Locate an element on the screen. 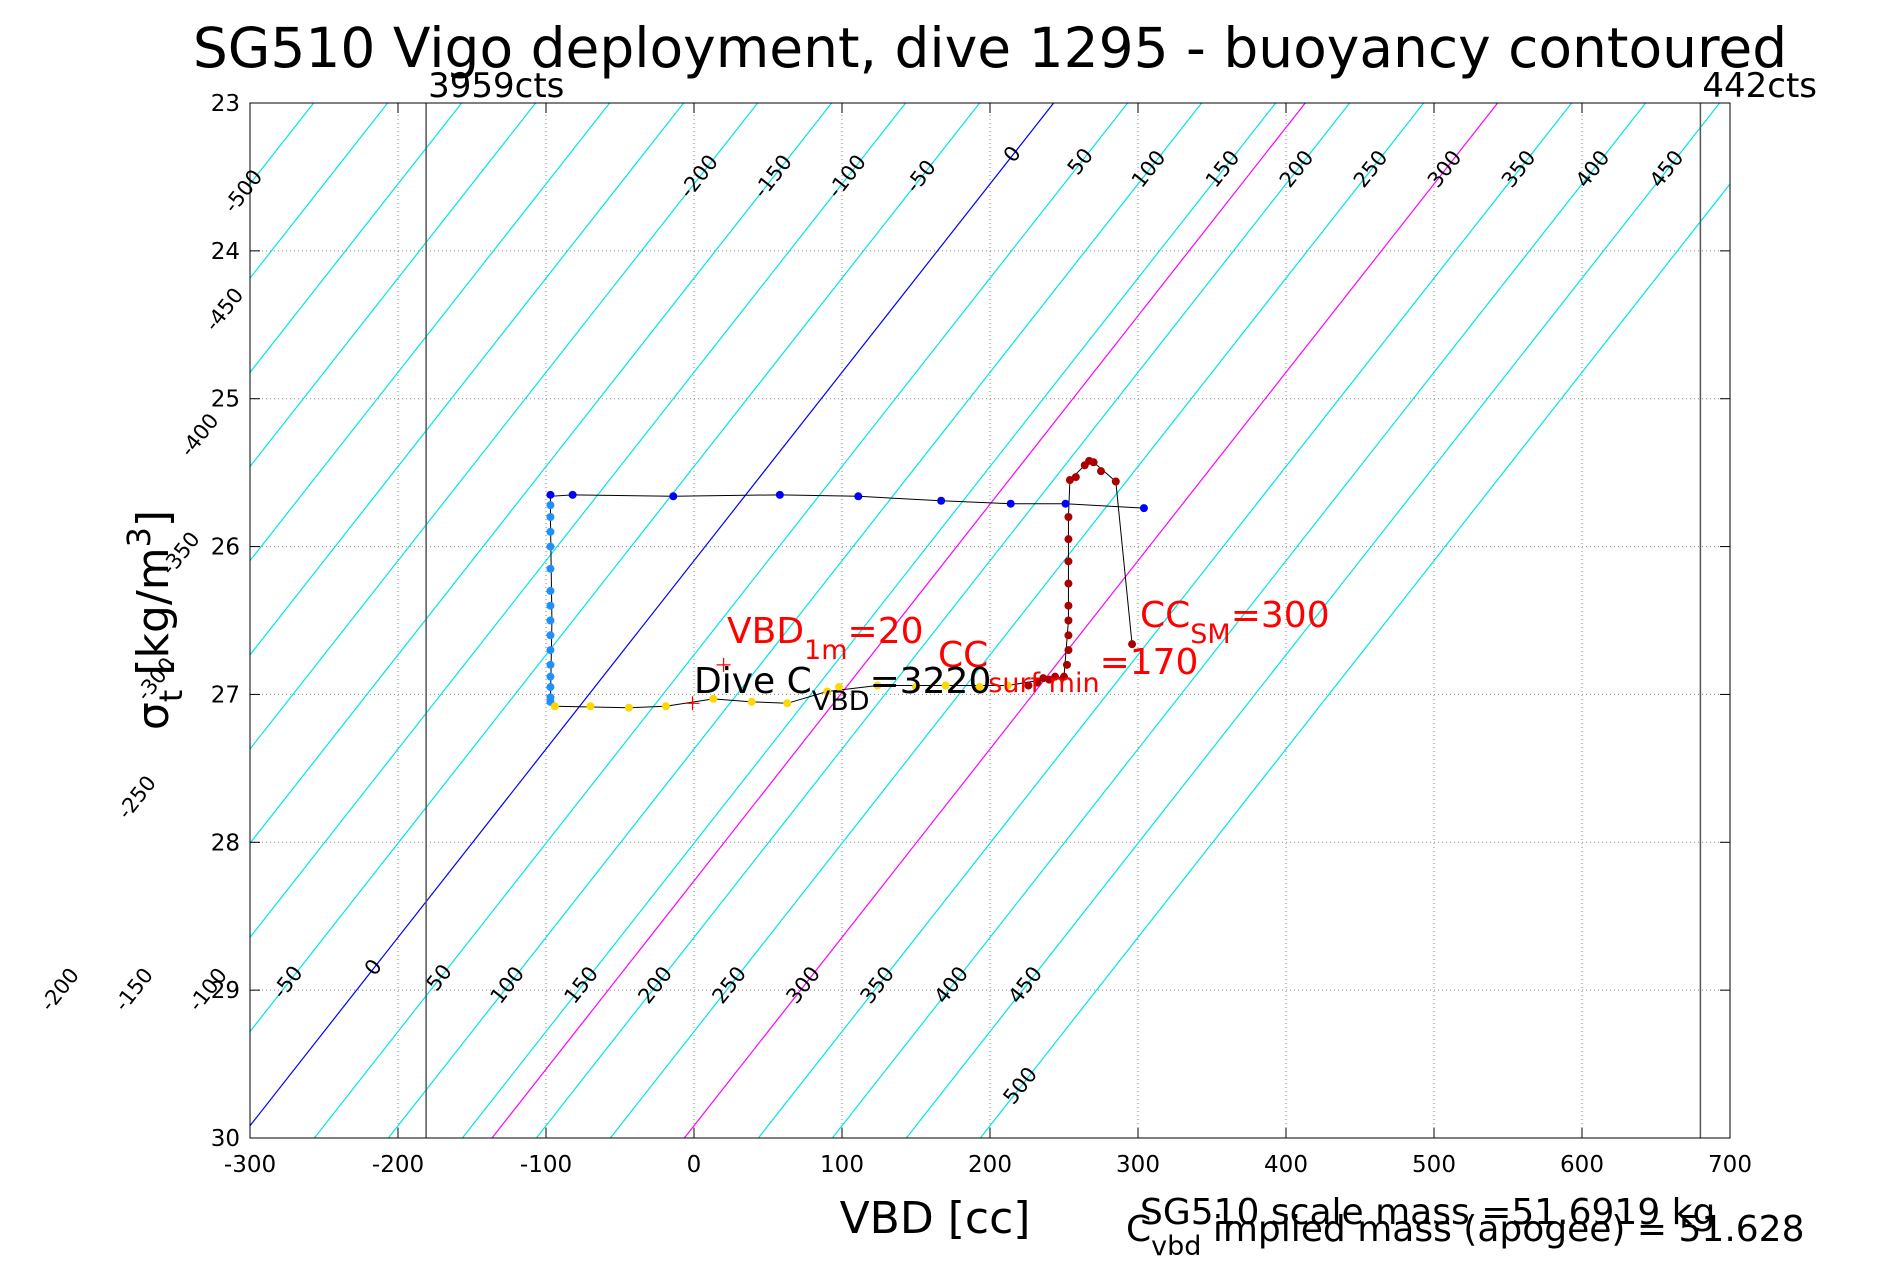 This screenshot has height=1262, width=1891. limit-label: 442cts is located at coordinates (1759, 86).